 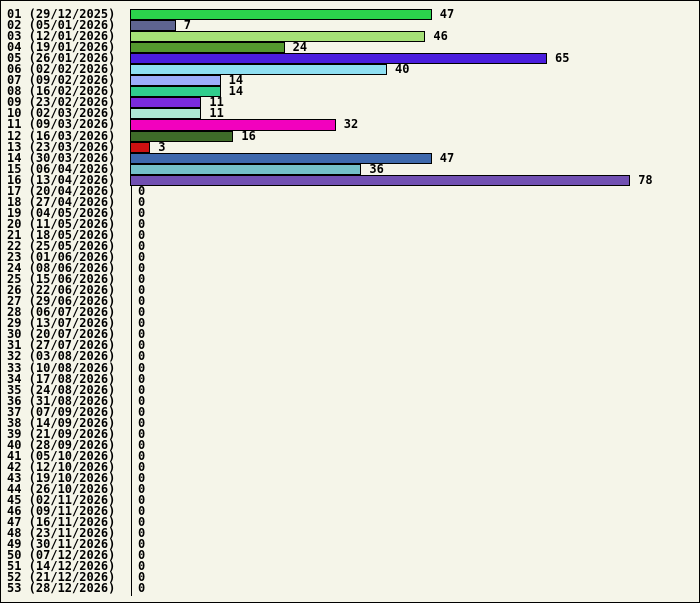 I want to click on bar-cell: 16, so click(x=414, y=135).